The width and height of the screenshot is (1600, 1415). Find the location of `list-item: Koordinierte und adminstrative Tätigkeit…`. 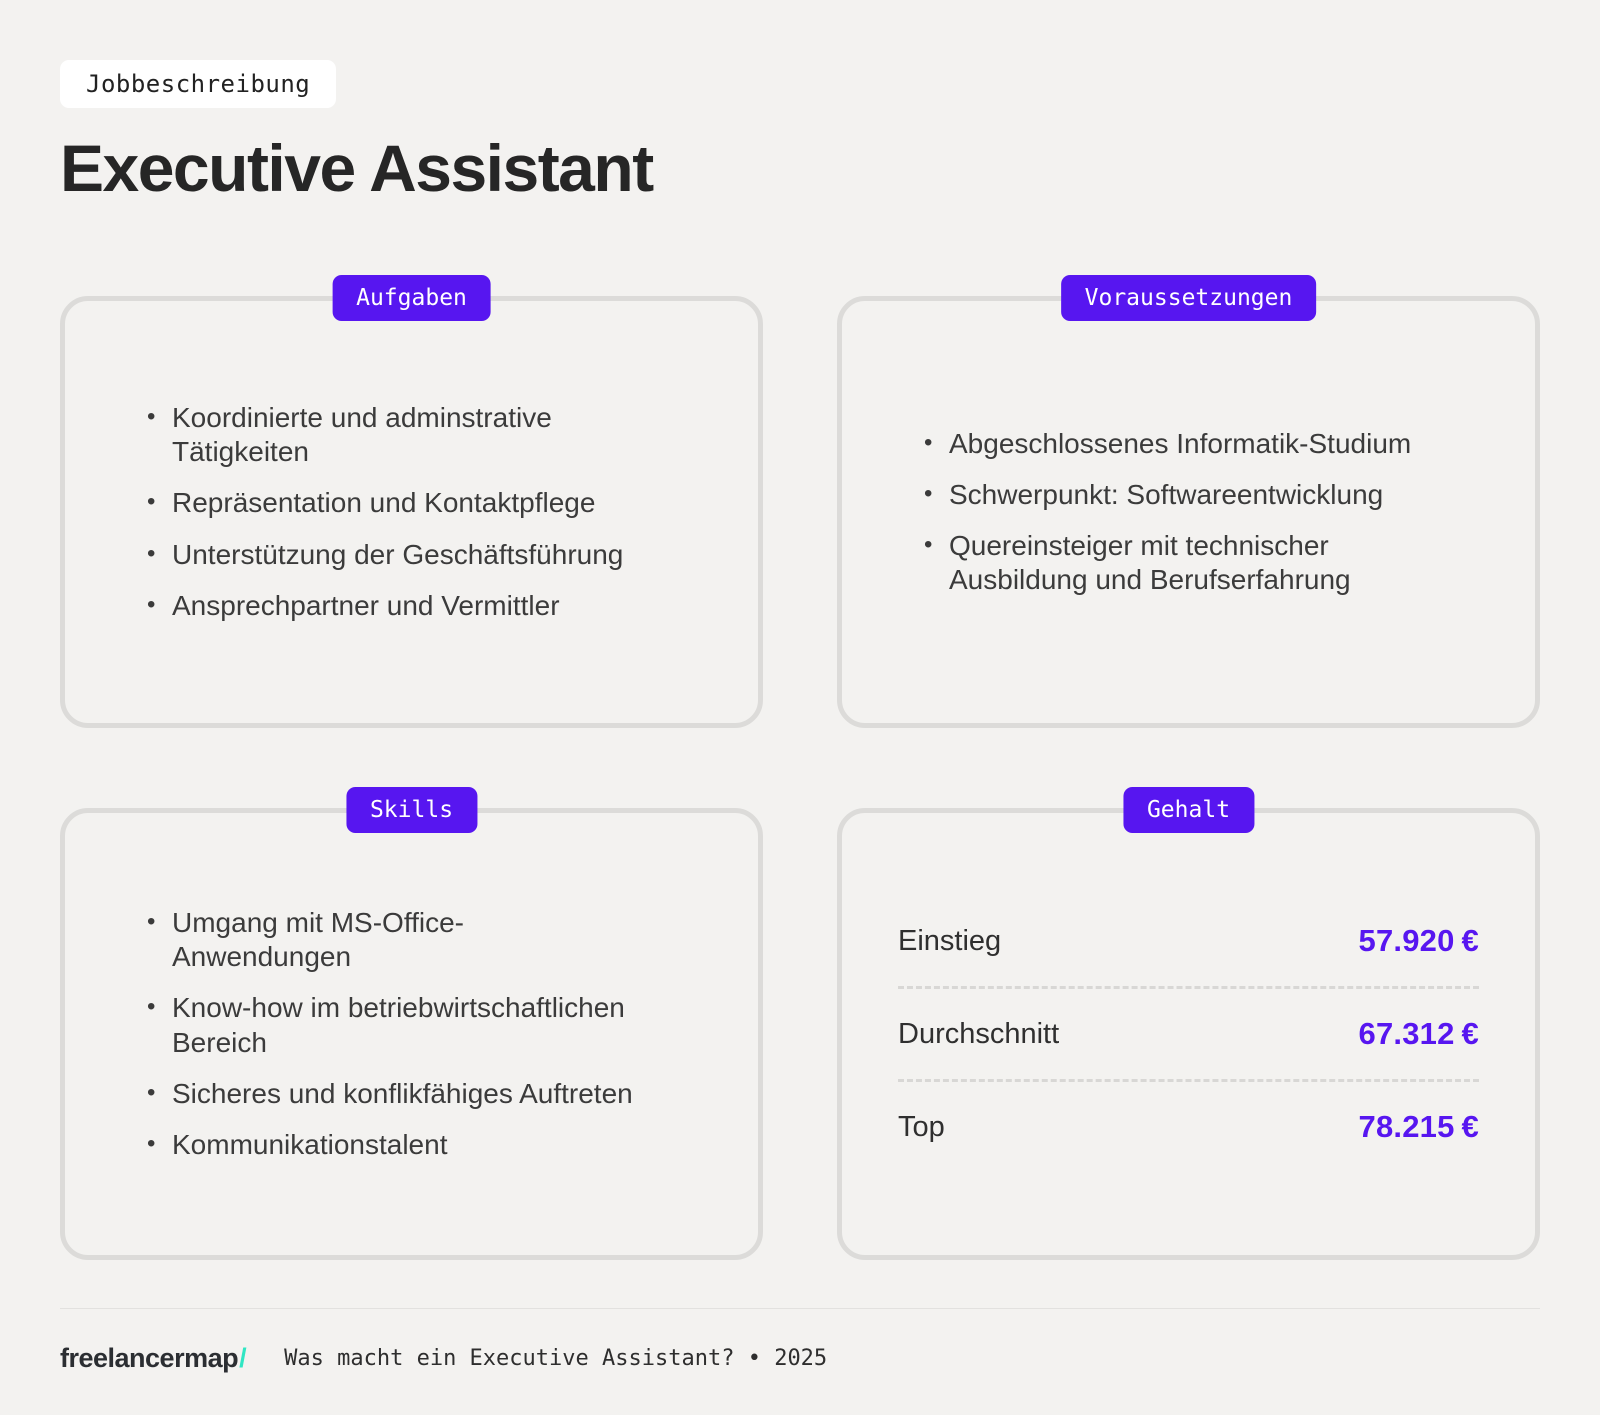

list-item: Koordinierte und adminstrative Tätigkeit… is located at coordinates (426, 435).